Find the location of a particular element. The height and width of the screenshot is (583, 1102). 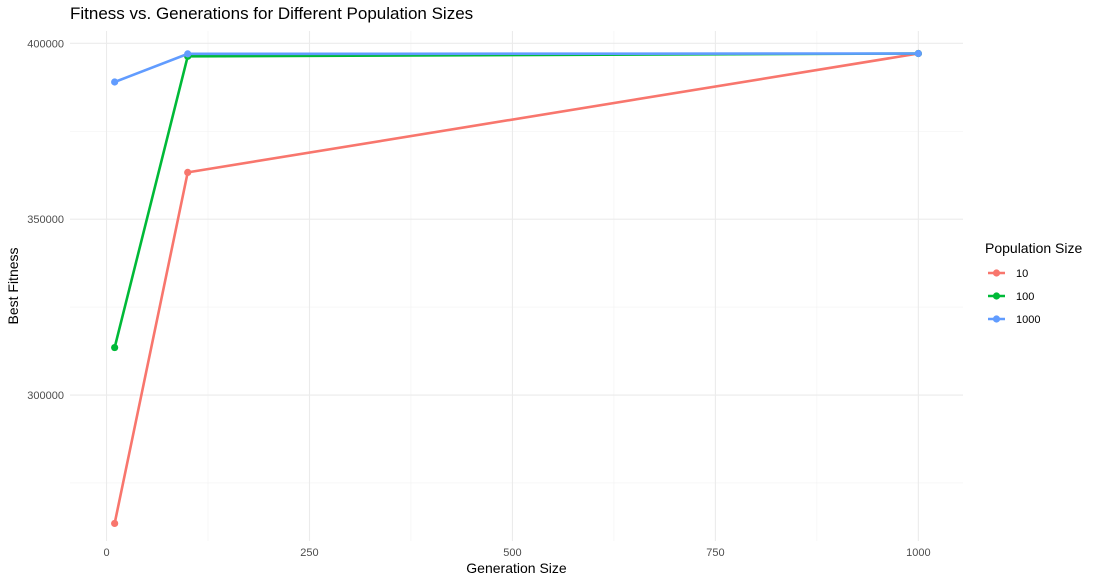

x-tick-label: 250 is located at coordinates (309, 553).